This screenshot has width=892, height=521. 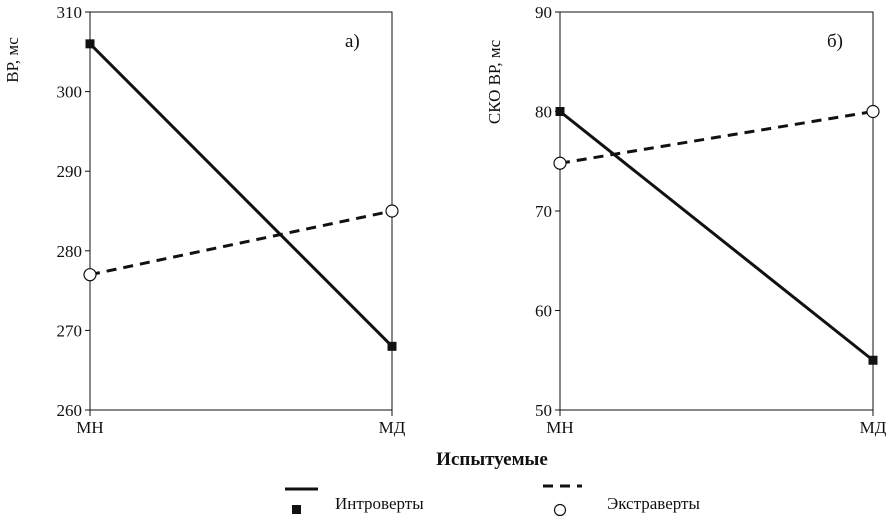 I want to click on y-tick-label: 270, so click(x=70, y=330).